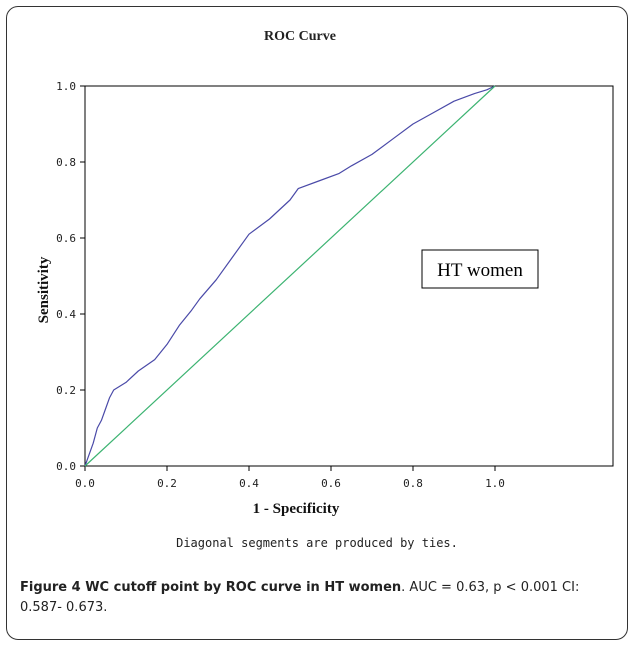  What do you see at coordinates (66, 86) in the screenshot?
I see `y-tick-label: 1.0` at bounding box center [66, 86].